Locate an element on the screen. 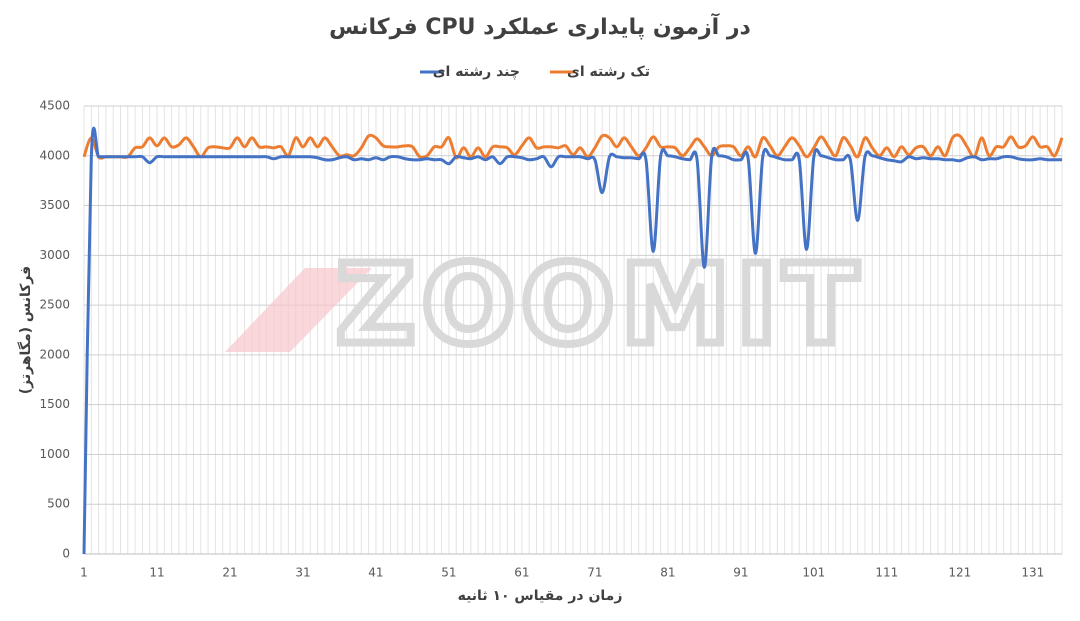 The height and width of the screenshot is (621, 1080). series-line is located at coordinates (573, 146).